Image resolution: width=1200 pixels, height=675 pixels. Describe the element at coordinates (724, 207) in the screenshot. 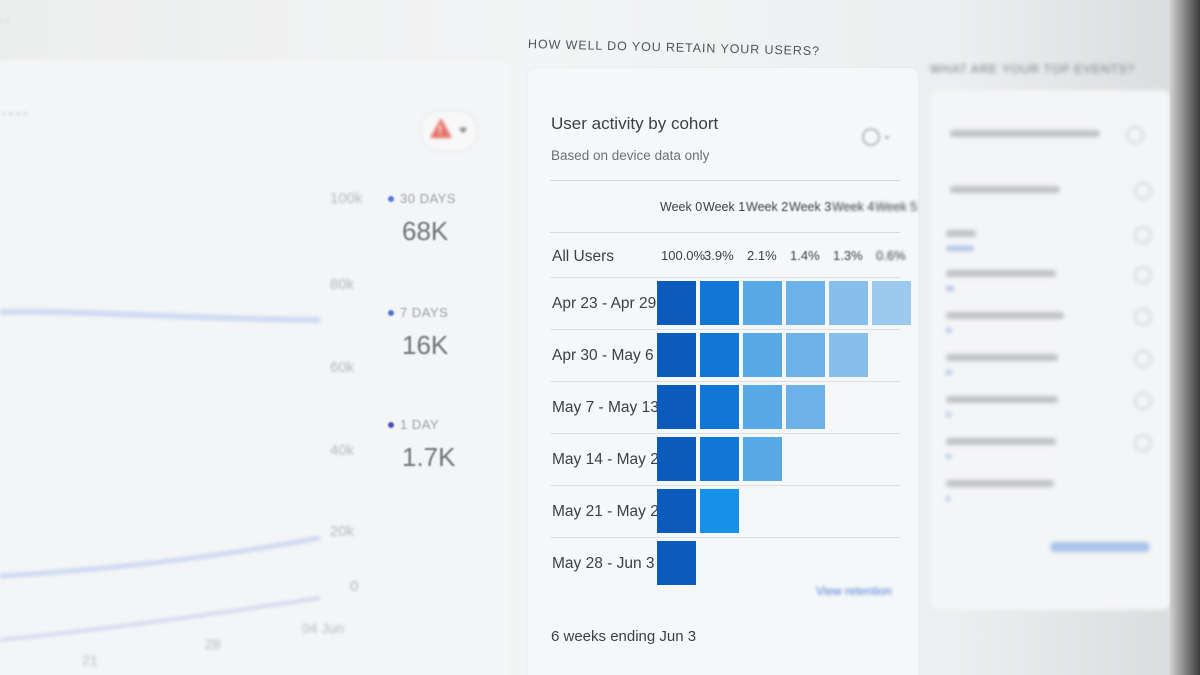

I see `week-header: Week 1` at that location.